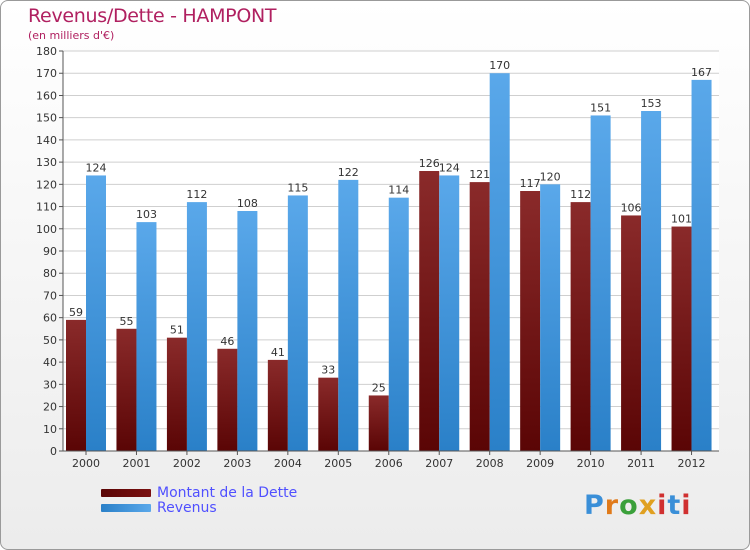 The image size is (750, 550). What do you see at coordinates (288, 463) in the screenshot?
I see `x-tick-label: 2004` at bounding box center [288, 463].